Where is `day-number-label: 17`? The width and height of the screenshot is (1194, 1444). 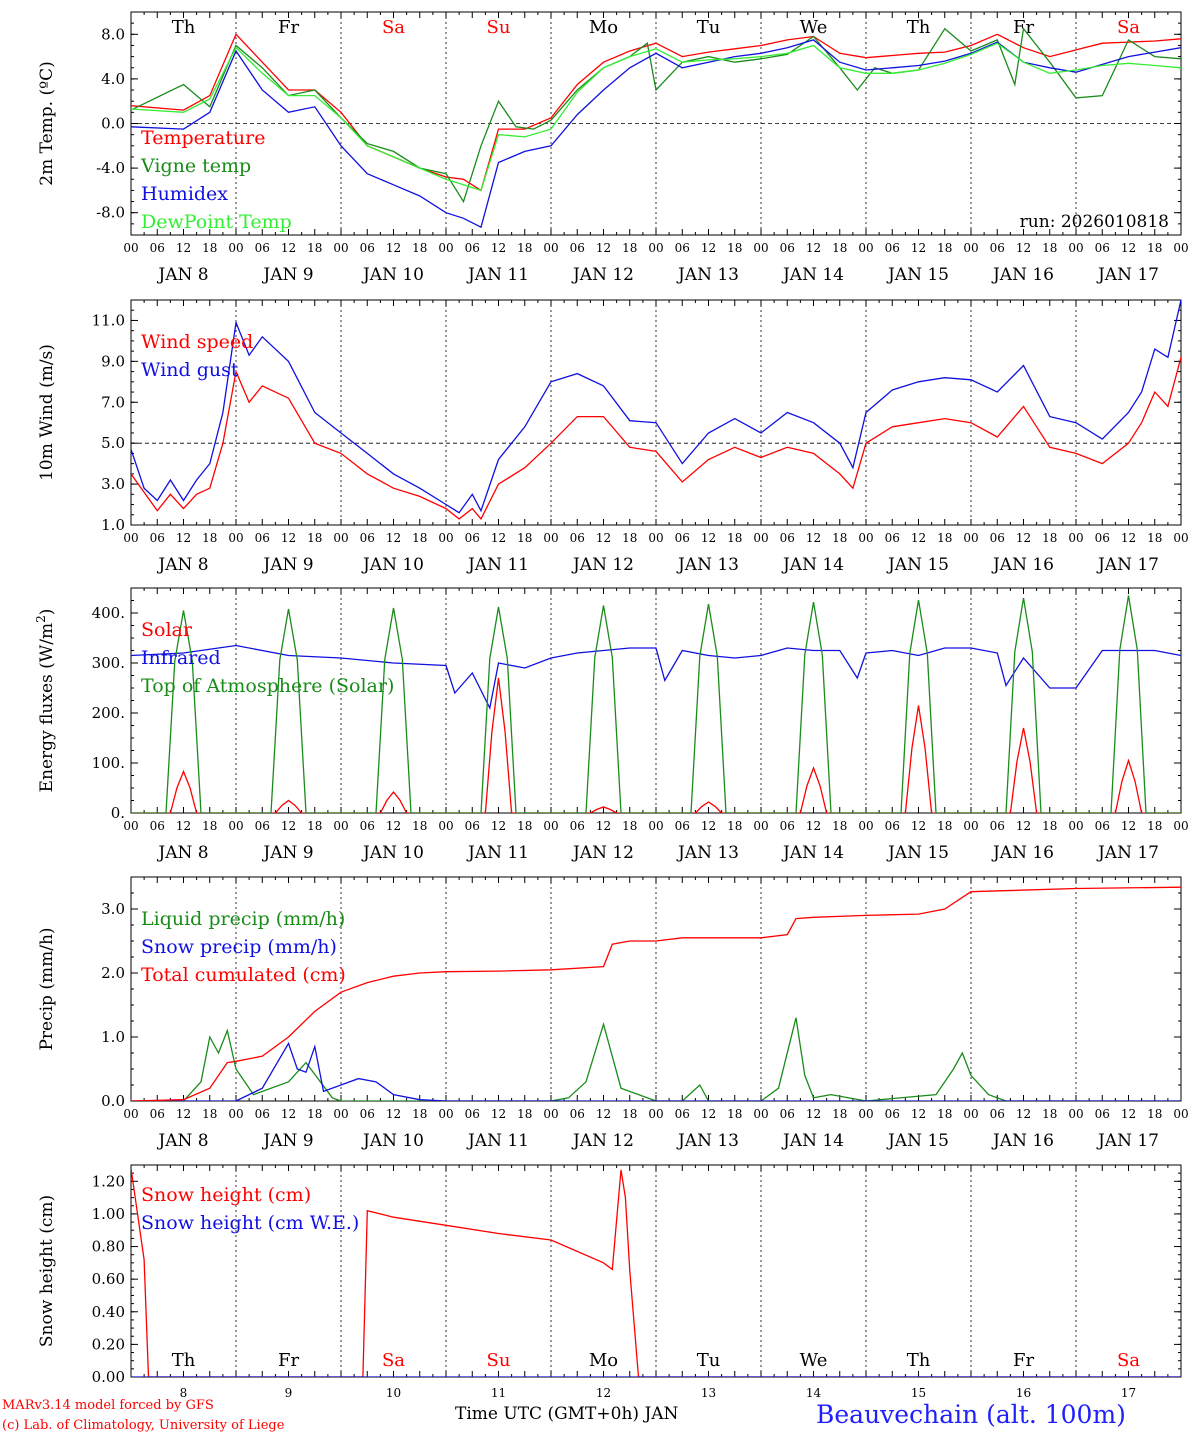
day-number-label: 17 is located at coordinates (1128, 1393).